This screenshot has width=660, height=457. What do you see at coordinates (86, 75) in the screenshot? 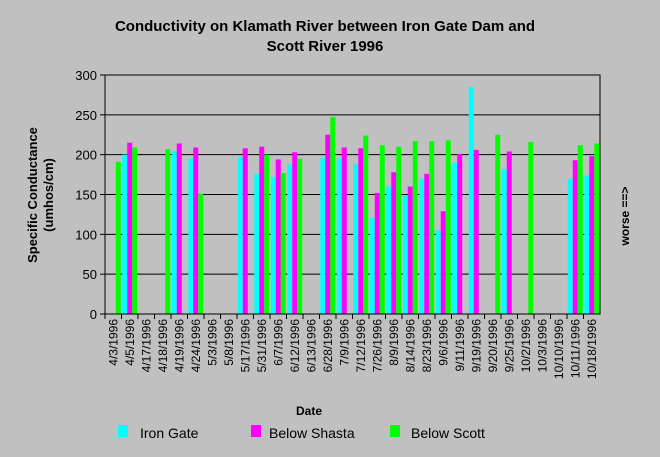
I see `y-tick-label: 300` at bounding box center [86, 75].